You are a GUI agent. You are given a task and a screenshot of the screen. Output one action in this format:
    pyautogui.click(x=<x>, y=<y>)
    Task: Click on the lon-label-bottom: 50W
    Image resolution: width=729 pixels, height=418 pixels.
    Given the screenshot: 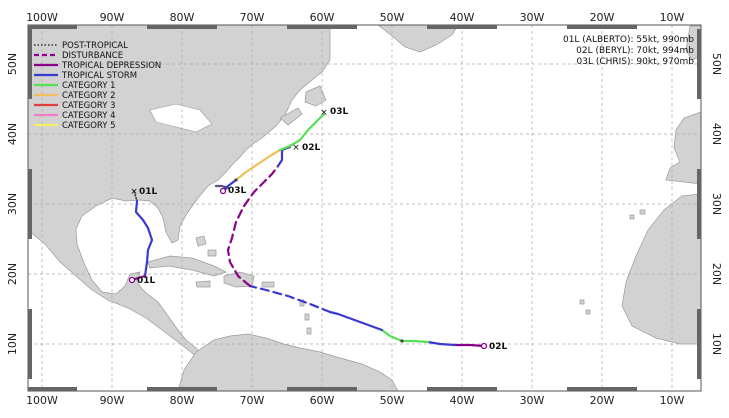 What is the action you would take?
    pyautogui.click(x=392, y=400)
    